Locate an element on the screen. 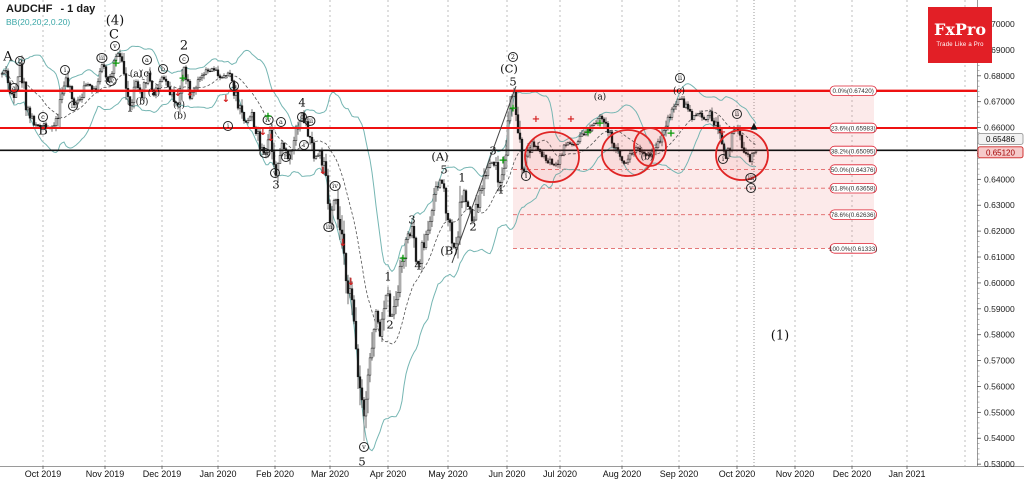 This screenshot has width=1024, height=479. fib-level-badge-text: 0.0%(0.67420) is located at coordinates (853, 91).